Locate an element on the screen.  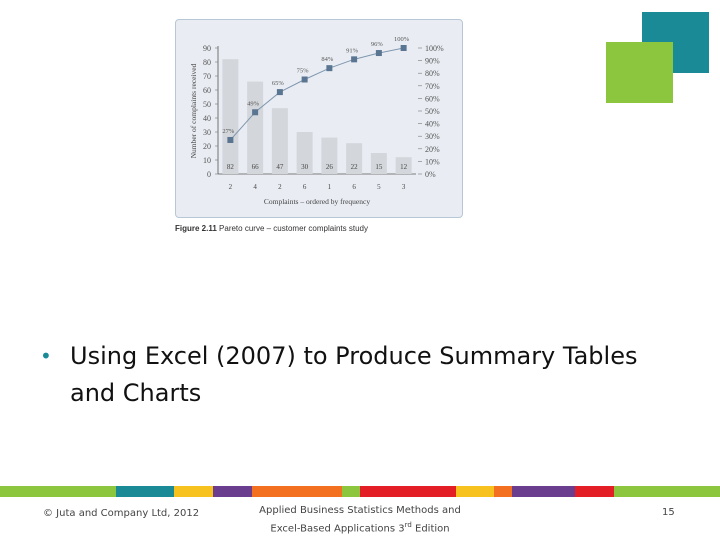
figure-caption-label: Figure 2.11 is located at coordinates (196, 228).